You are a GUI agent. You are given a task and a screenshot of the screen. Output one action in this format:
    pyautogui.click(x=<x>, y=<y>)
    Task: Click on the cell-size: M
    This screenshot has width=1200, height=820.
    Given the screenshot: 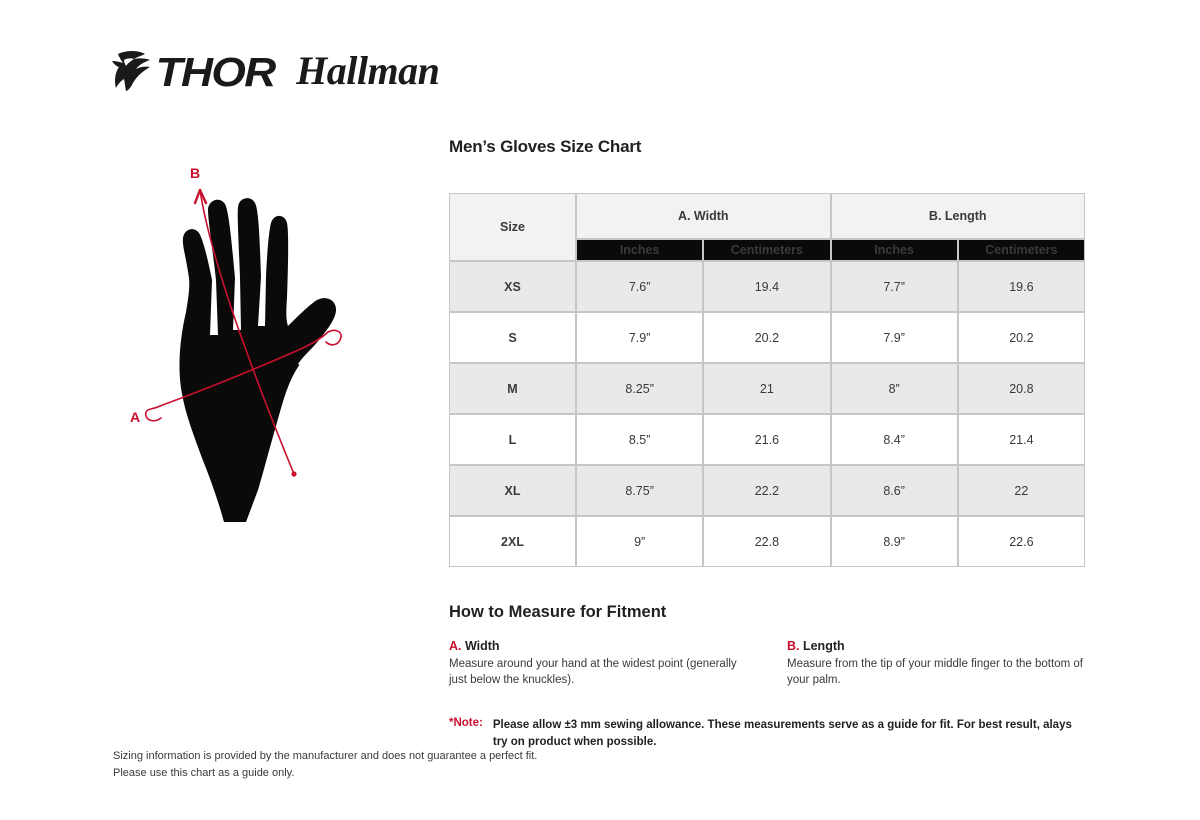 What is the action you would take?
    pyautogui.click(x=512, y=388)
    